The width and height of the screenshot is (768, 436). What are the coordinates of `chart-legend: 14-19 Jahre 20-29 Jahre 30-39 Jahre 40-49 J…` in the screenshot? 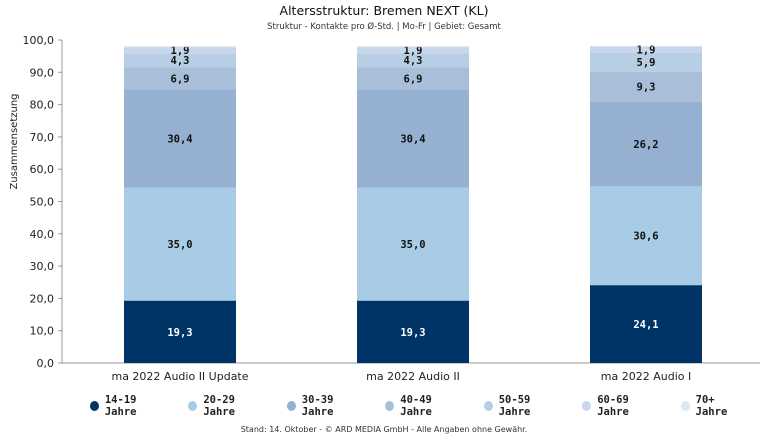 It's located at (429, 406).